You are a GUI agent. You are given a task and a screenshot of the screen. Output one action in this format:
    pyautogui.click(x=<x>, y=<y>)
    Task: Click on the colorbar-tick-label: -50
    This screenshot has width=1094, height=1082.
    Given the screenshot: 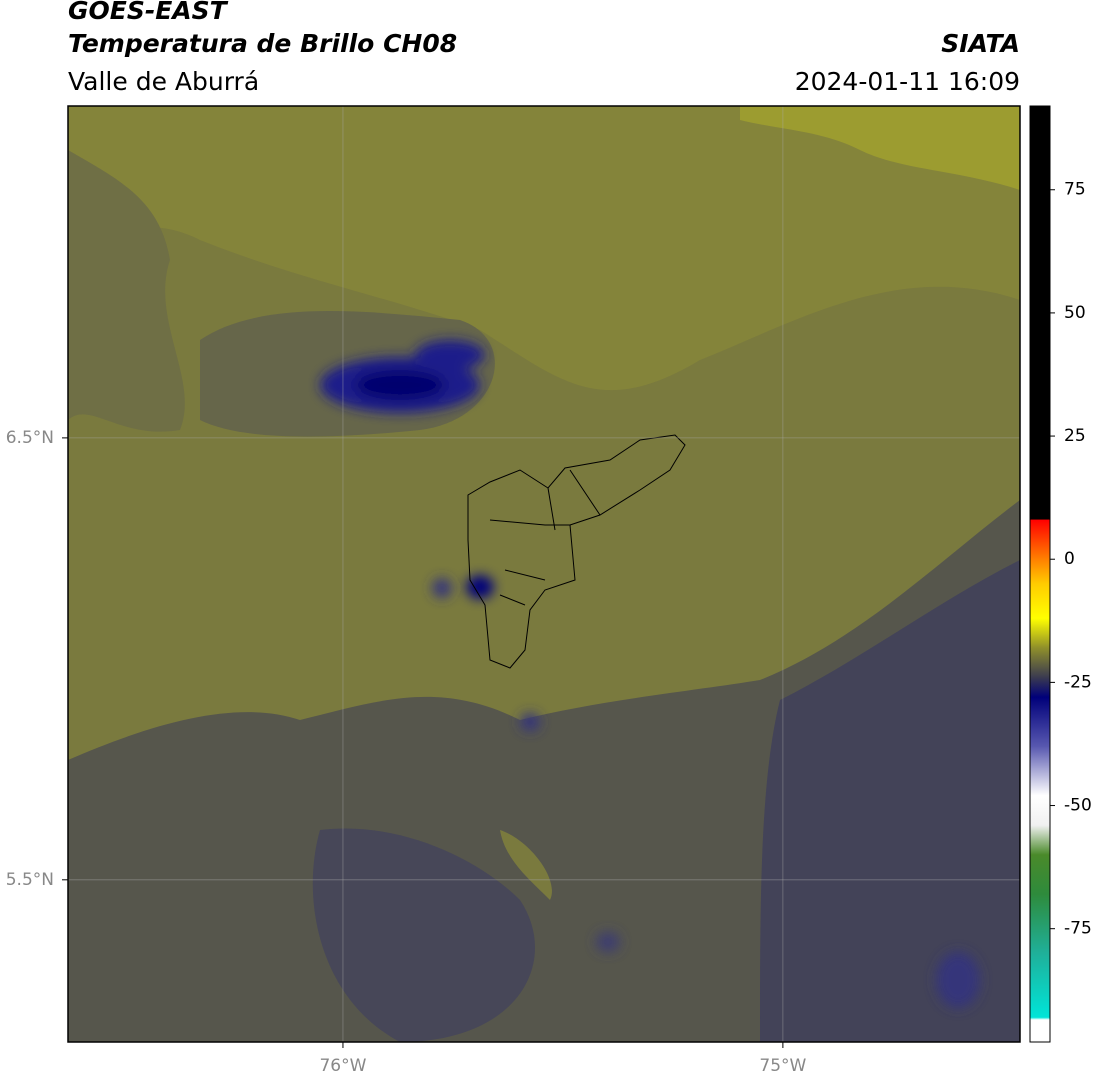 What is the action you would take?
    pyautogui.click(x=1078, y=806)
    